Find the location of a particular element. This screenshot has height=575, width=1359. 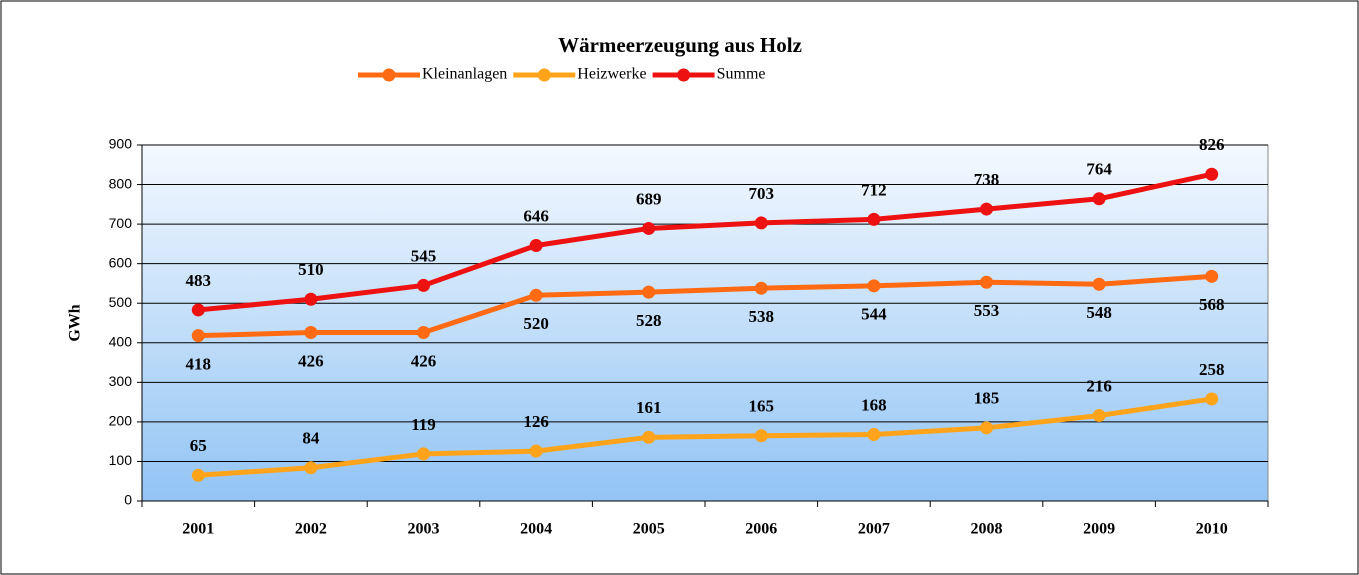

data-label: 738 is located at coordinates (987, 179).